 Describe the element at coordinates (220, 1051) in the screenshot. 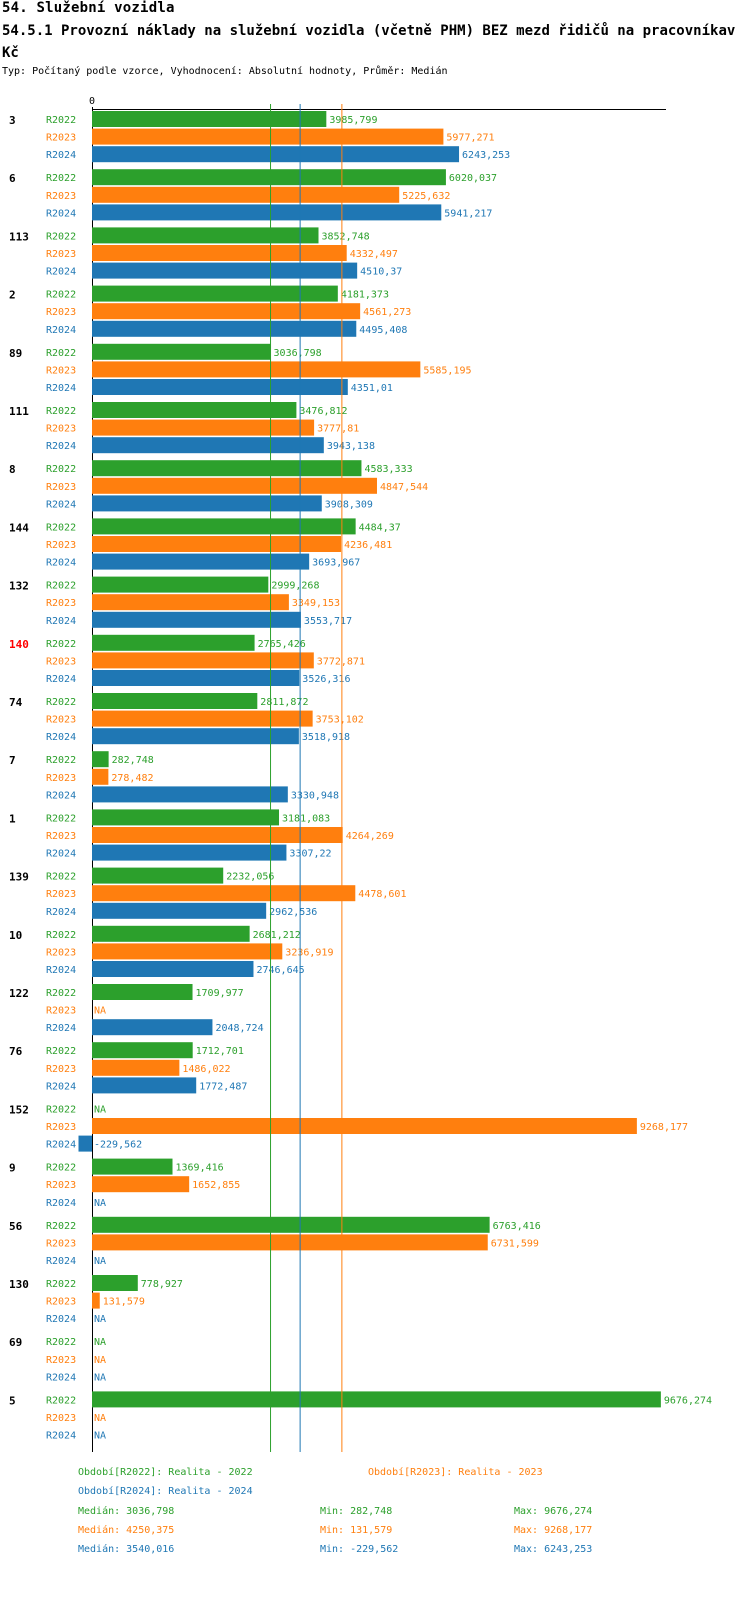

I see `data-label: 1712,701` at that location.